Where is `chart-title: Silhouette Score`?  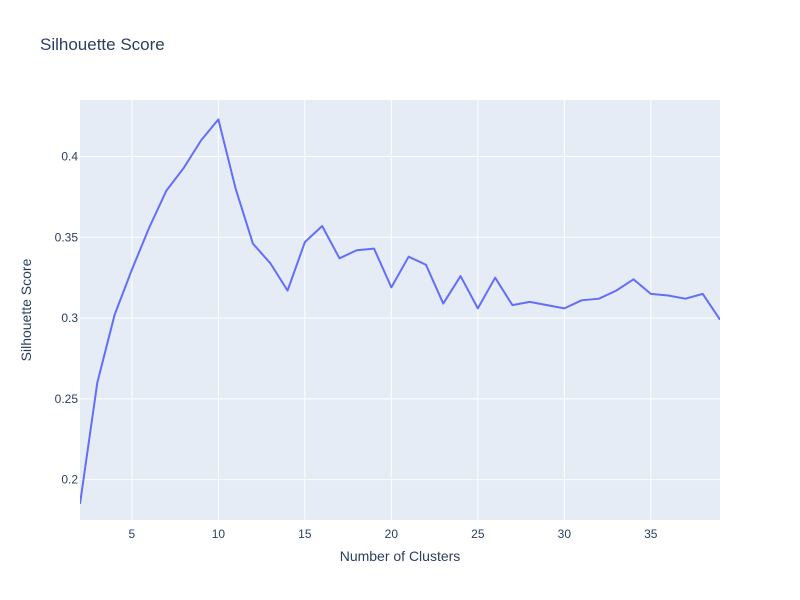 chart-title: Silhouette Score is located at coordinates (102, 44).